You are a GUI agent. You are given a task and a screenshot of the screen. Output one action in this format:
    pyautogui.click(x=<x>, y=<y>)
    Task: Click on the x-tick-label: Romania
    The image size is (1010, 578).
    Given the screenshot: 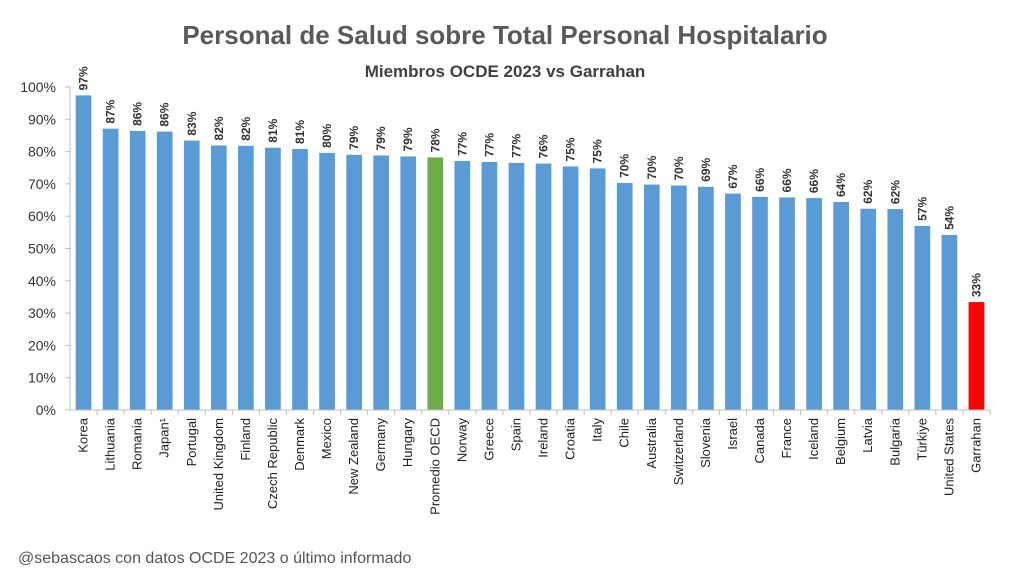 What is the action you would take?
    pyautogui.click(x=137, y=443)
    